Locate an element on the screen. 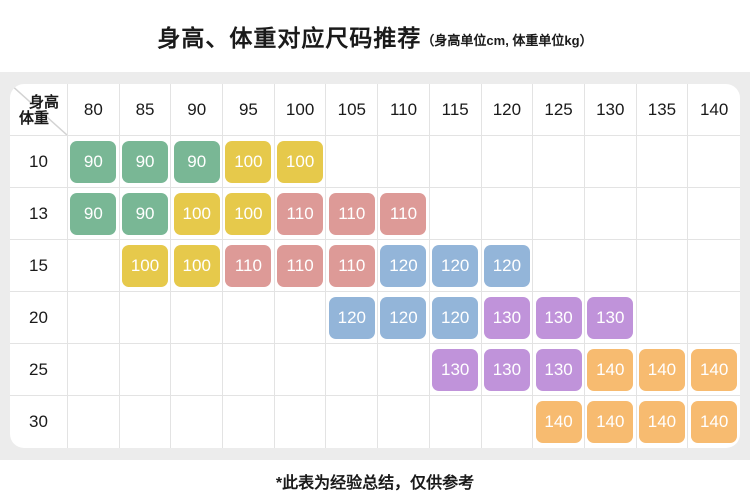 This screenshot has width=750, height=502. weight-header-cell: 13 is located at coordinates (39, 214).